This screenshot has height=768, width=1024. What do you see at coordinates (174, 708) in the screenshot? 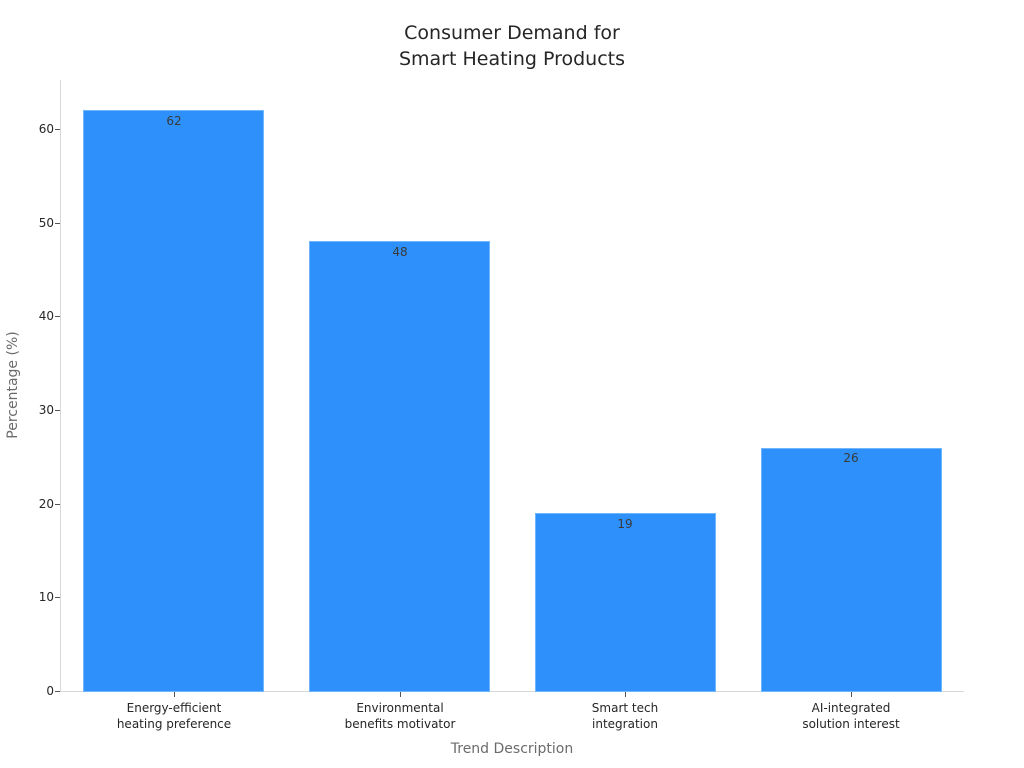
I see `x-label-line: Energy-efficient` at bounding box center [174, 708].